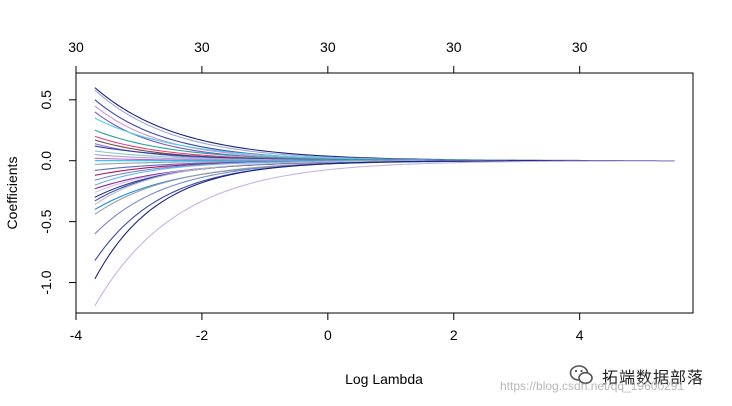  What do you see at coordinates (12, 193) in the screenshot?
I see `y-axis-label: Coefficients` at bounding box center [12, 193].